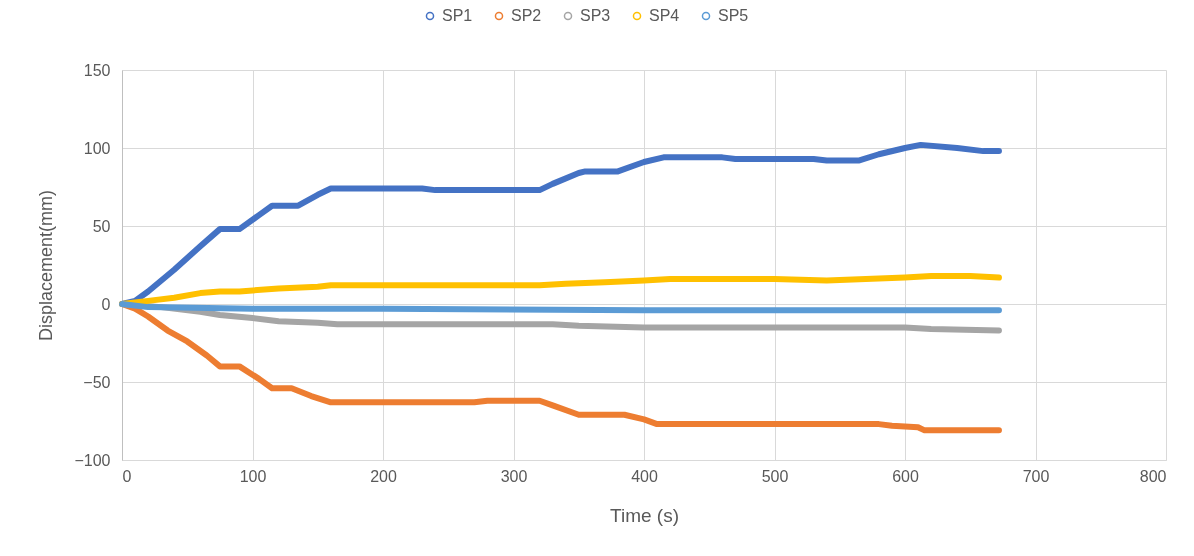 This screenshot has width=1194, height=556. What do you see at coordinates (644, 515) in the screenshot?
I see `x-axis-title: Time (s)` at bounding box center [644, 515].